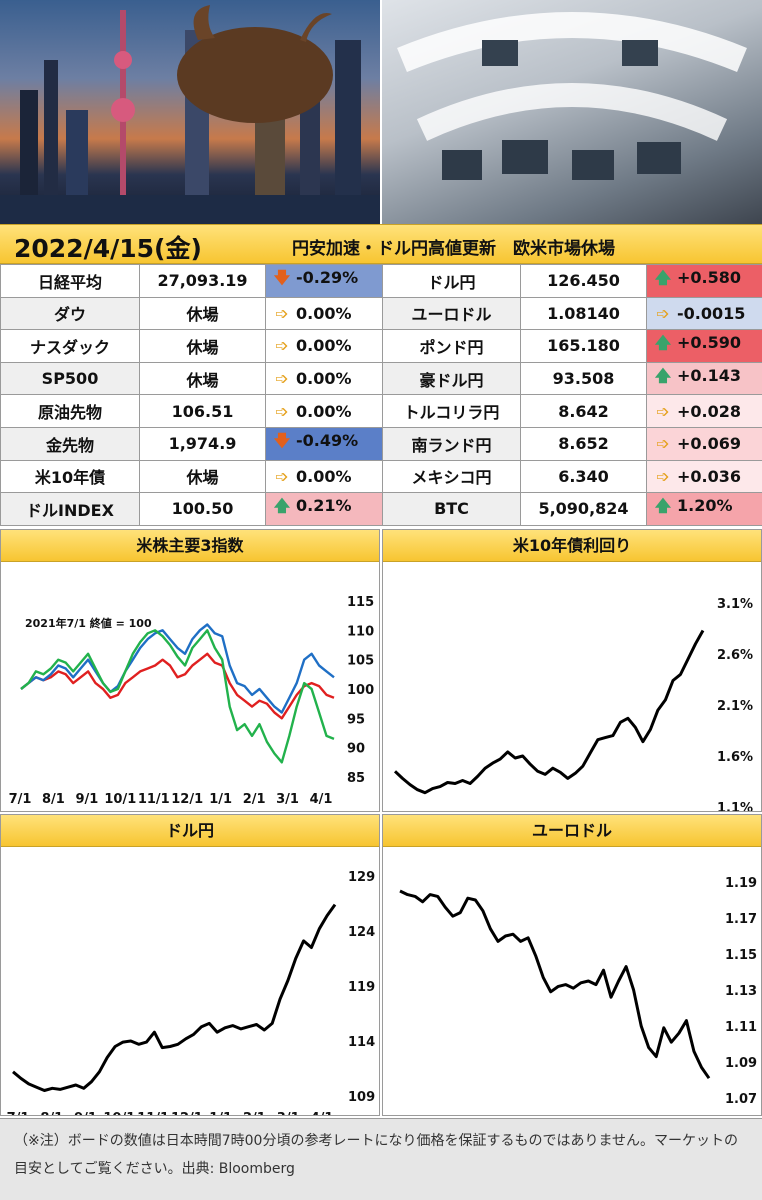 This screenshot has width=762, height=1200. I want to click on tse-trading-floor-photo, so click(572, 112).